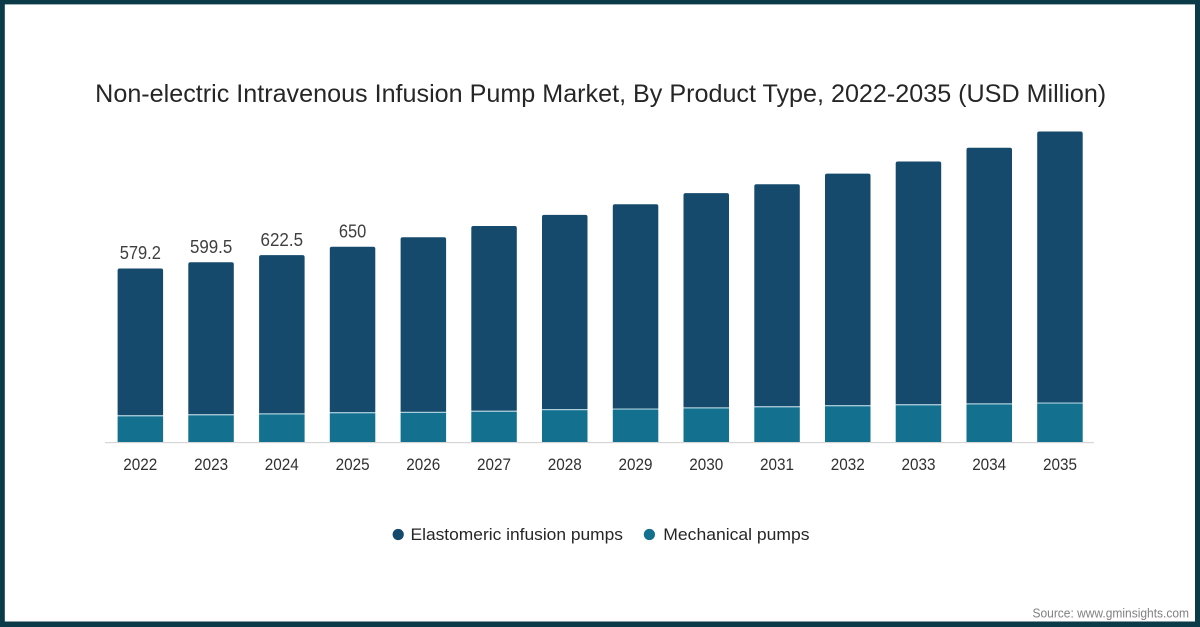 This screenshot has height=627, width=1200. Describe the element at coordinates (423, 465) in the screenshot. I see `svg-text: 2026` at that location.